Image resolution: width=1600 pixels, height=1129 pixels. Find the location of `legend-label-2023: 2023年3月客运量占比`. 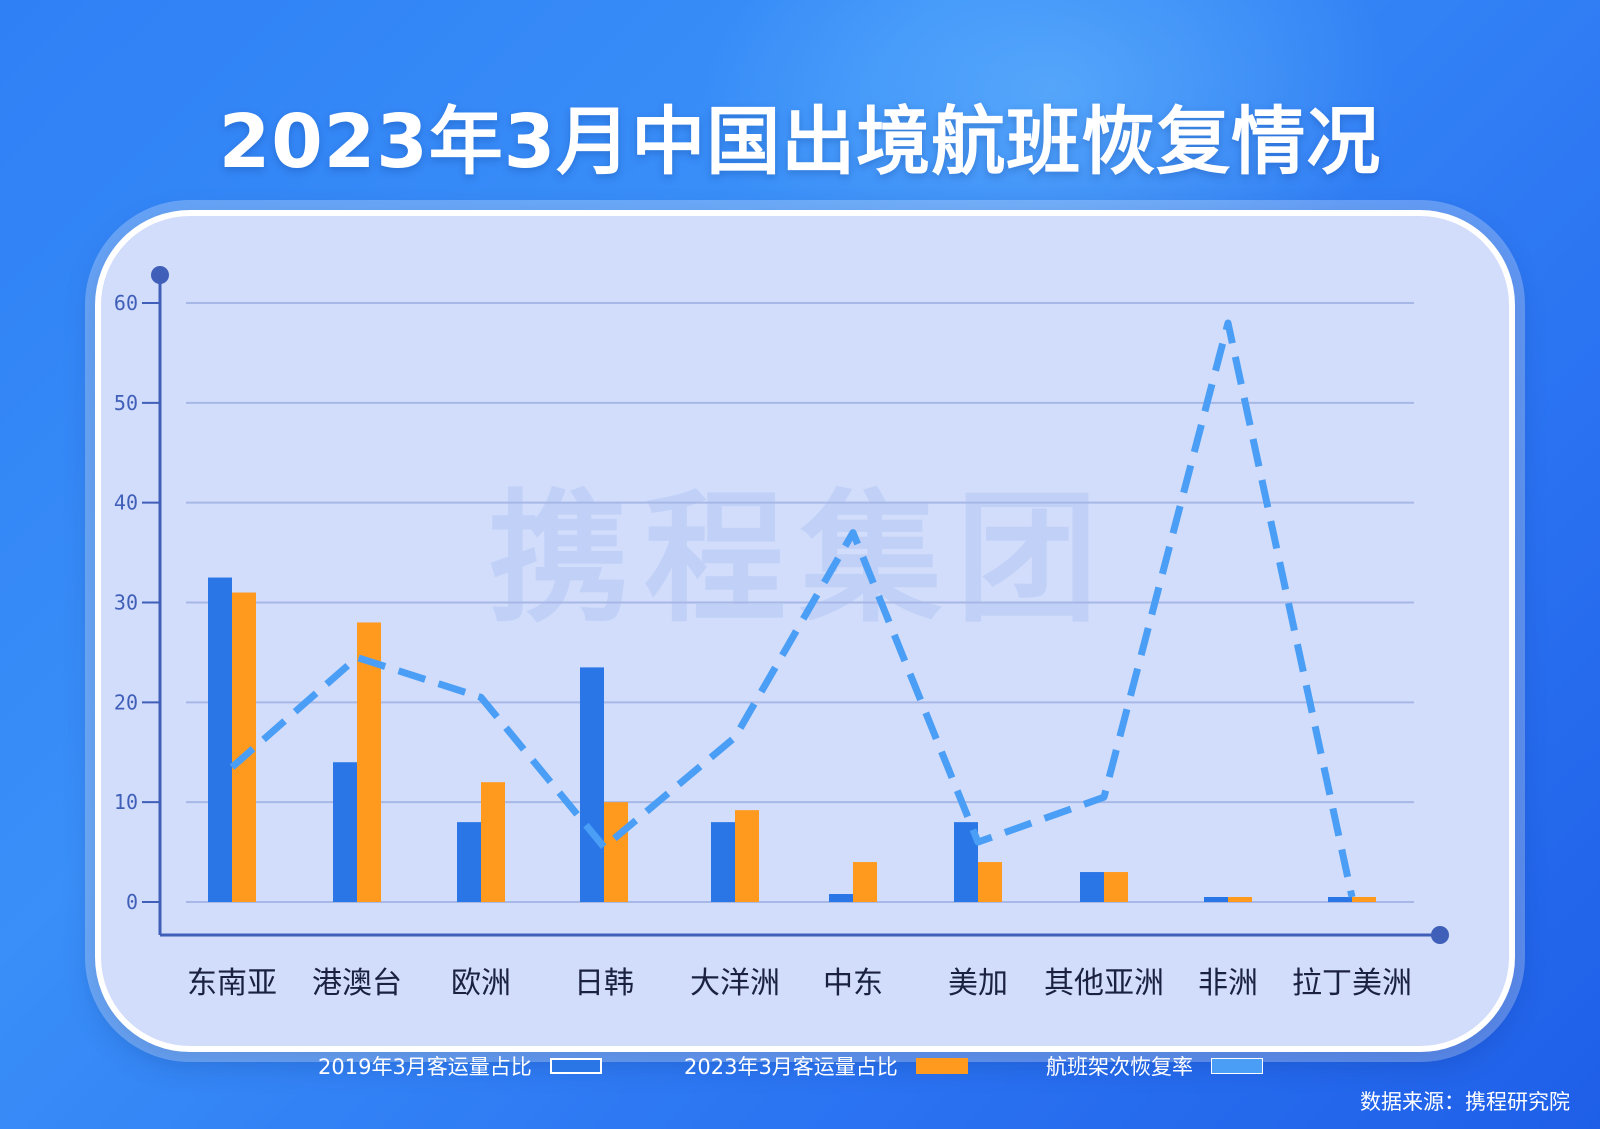

legend-label-2023: 2023年3月客运量占比 is located at coordinates (791, 1067).